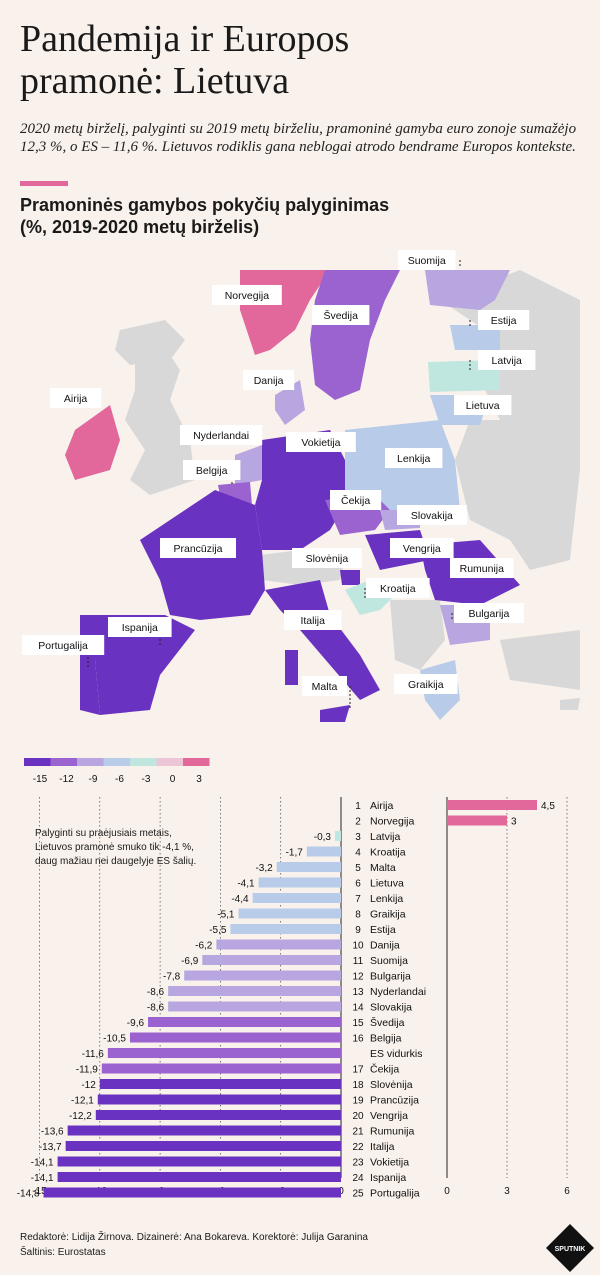 The image size is (600, 1275). What do you see at coordinates (358, 961) in the screenshot?
I see `rank-label: 11` at bounding box center [358, 961].